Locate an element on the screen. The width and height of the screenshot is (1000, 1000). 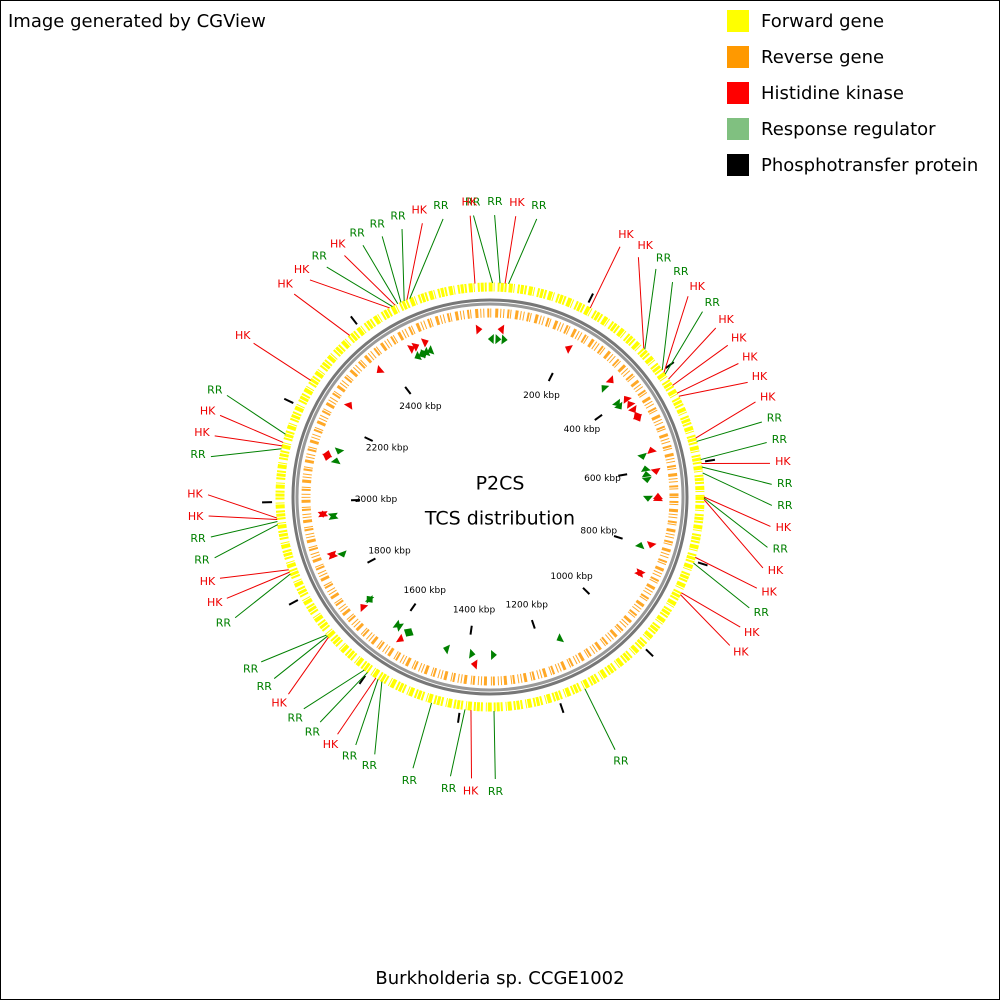
tick-label: 400 kbp is located at coordinates (582, 430).